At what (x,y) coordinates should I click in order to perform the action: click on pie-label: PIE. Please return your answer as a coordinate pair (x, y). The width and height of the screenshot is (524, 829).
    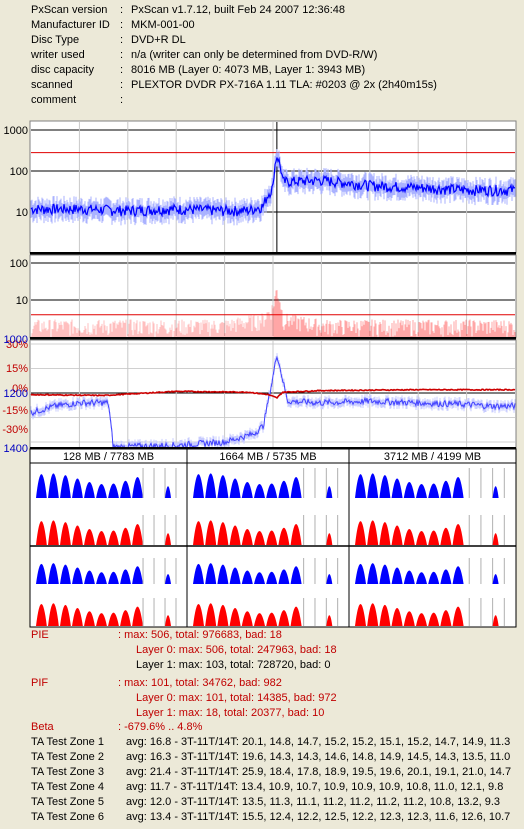
    Looking at the image, I should click on (40, 635).